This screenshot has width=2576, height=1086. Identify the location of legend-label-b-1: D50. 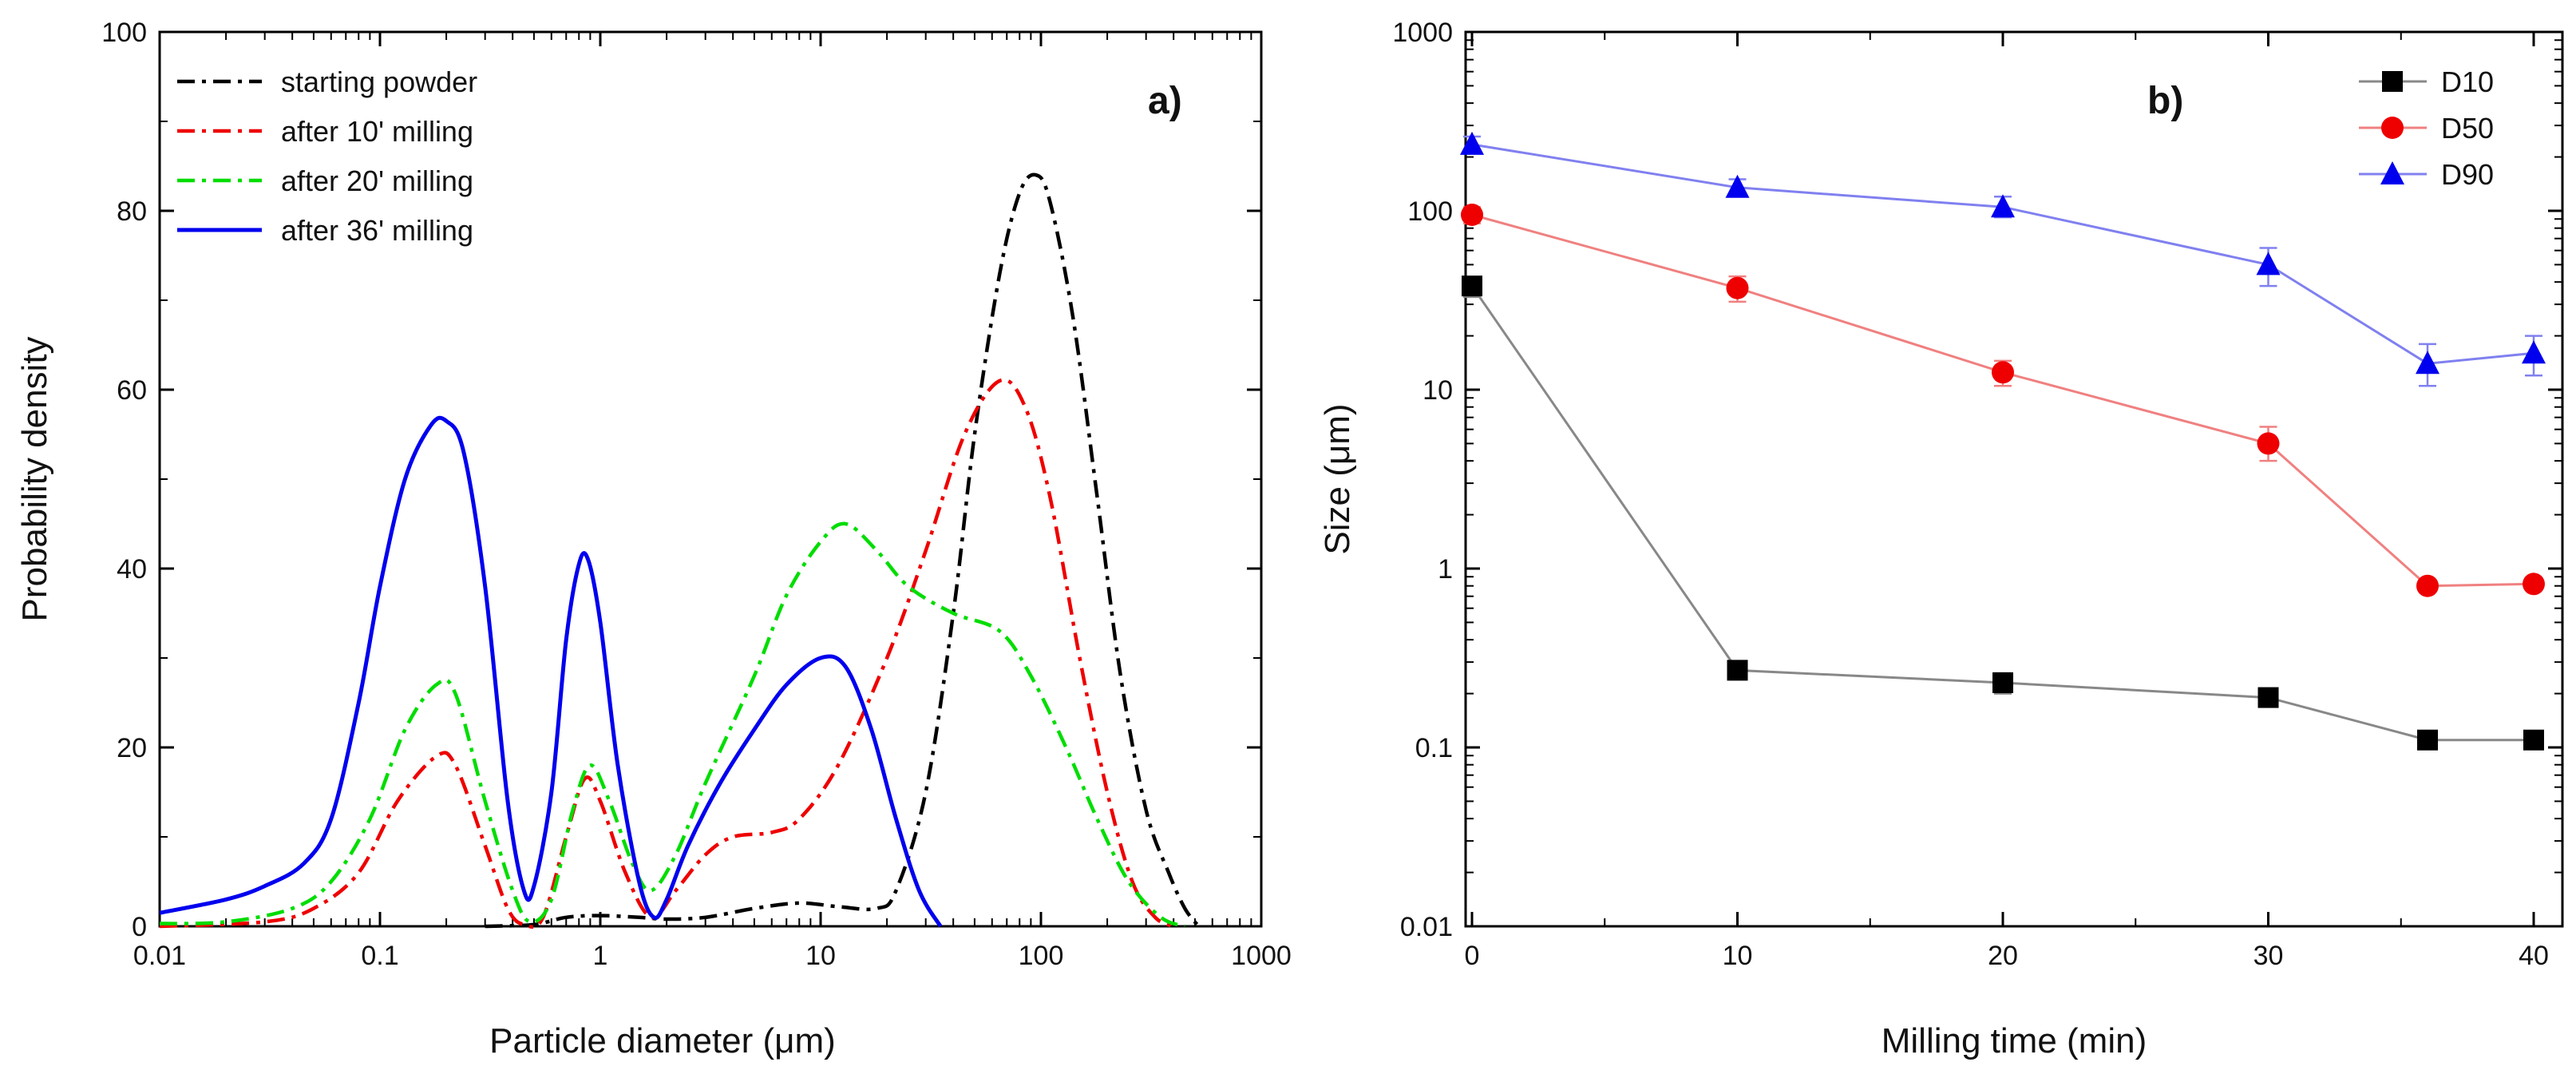
(2468, 128).